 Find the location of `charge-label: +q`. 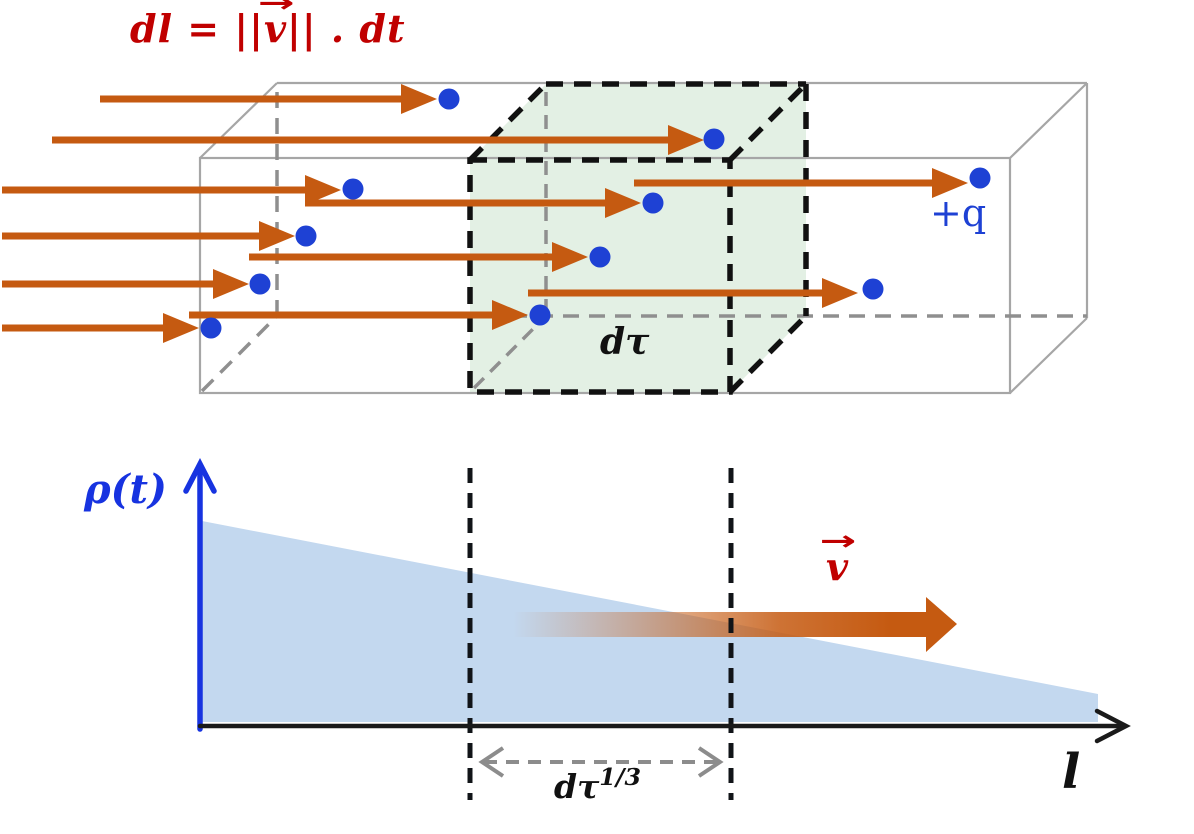

charge-label: +q is located at coordinates (958, 213).